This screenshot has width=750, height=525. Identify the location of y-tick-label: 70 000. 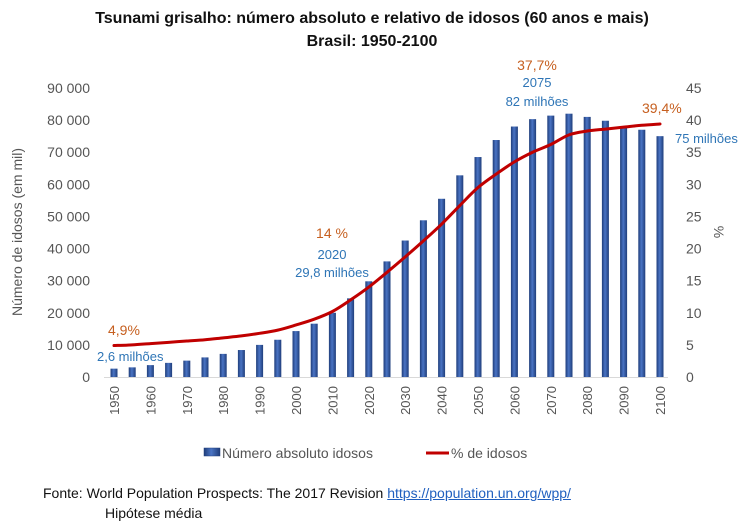
(68, 152).